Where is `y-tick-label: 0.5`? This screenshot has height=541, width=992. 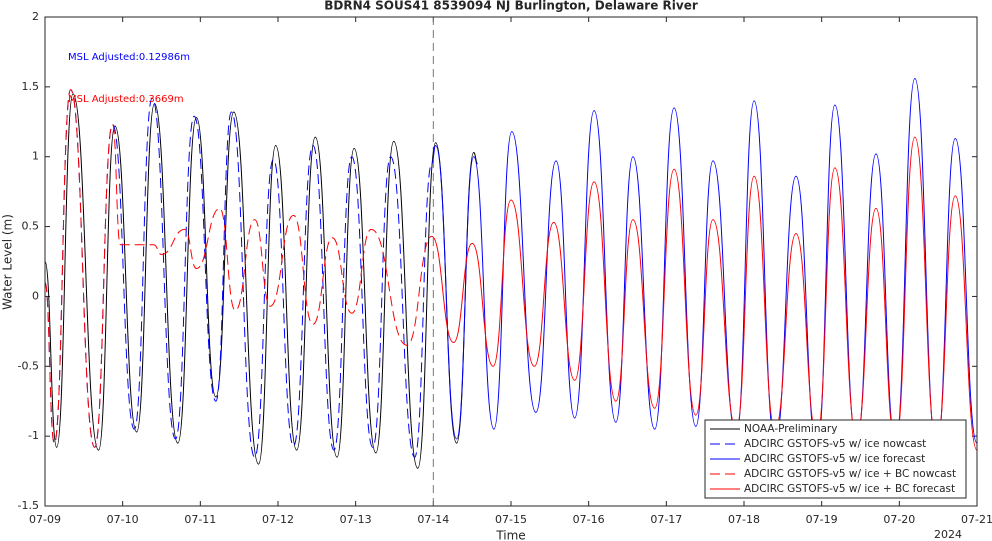 y-tick-label: 0.5 is located at coordinates (31, 226).